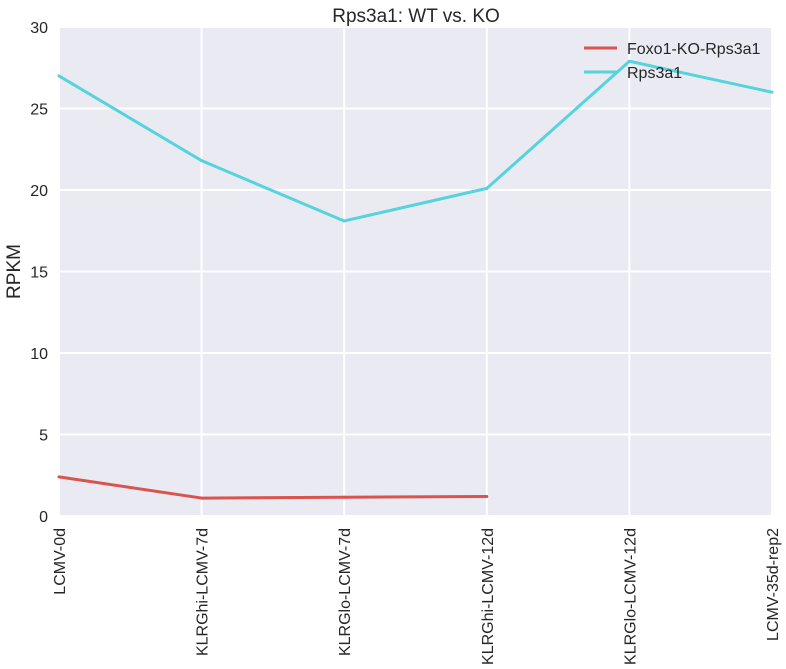 This screenshot has height=669, width=786. I want to click on y-axis: 0 5 10 15 20 25 30, so click(39, 273).